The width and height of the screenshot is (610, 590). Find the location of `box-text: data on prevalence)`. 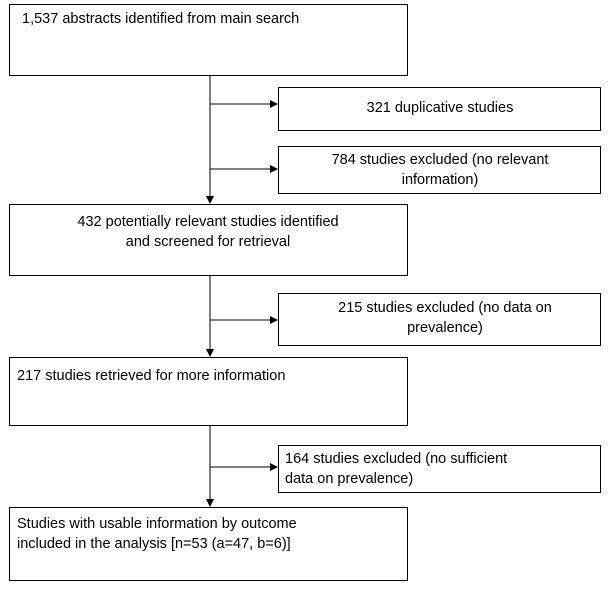

box-text: data on prevalence) is located at coordinates (349, 479).